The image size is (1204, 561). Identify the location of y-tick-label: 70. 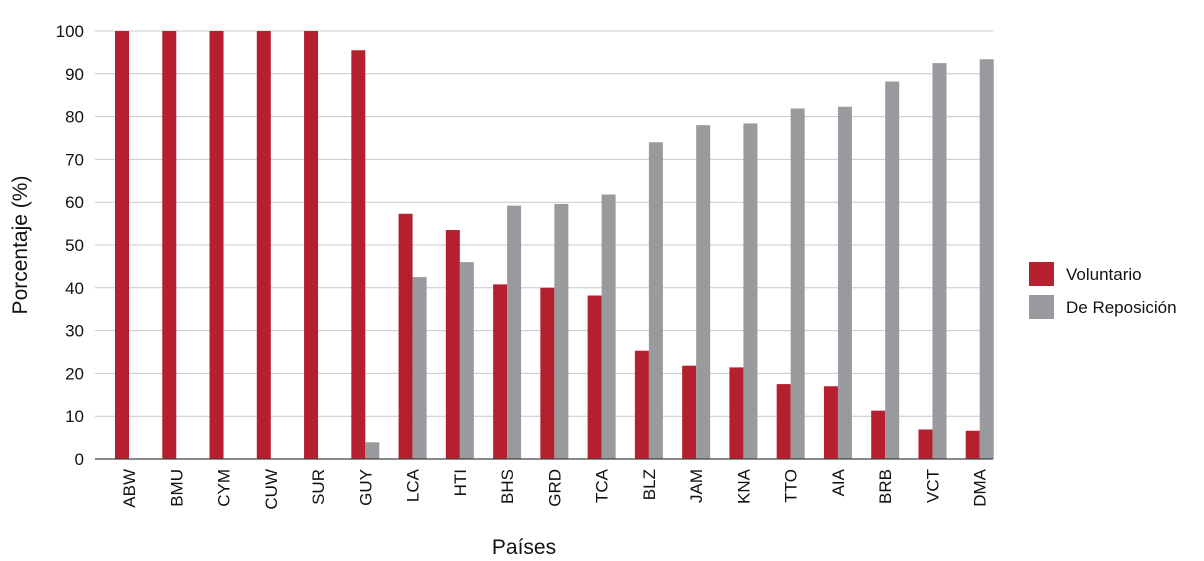
(74, 159).